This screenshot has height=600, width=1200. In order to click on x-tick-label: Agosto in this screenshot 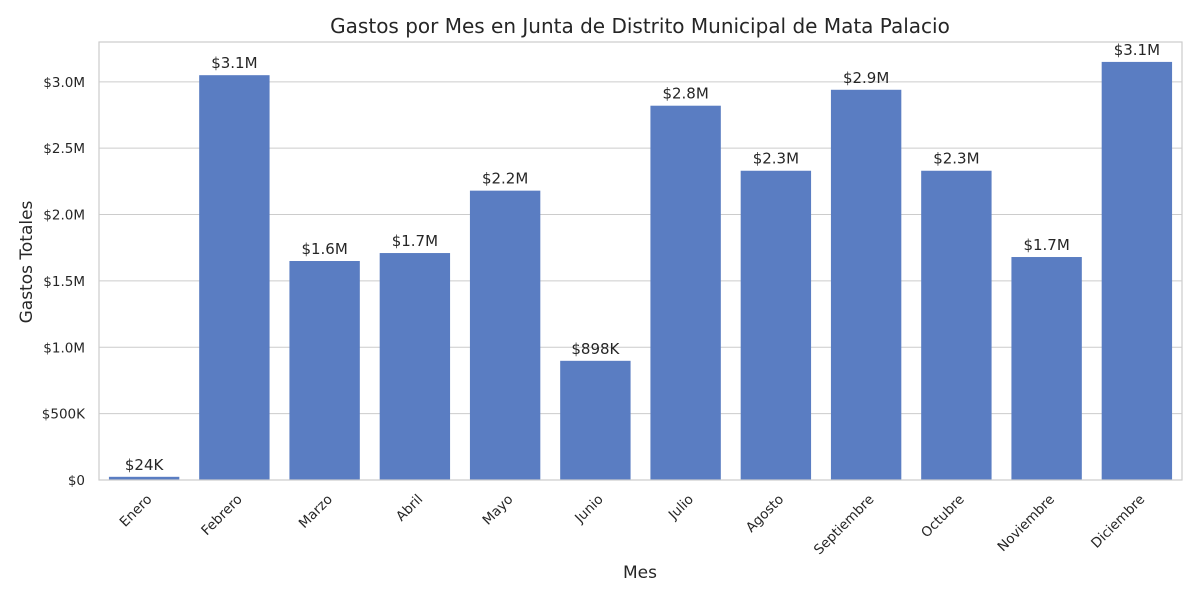, I will do `click(765, 514)`.